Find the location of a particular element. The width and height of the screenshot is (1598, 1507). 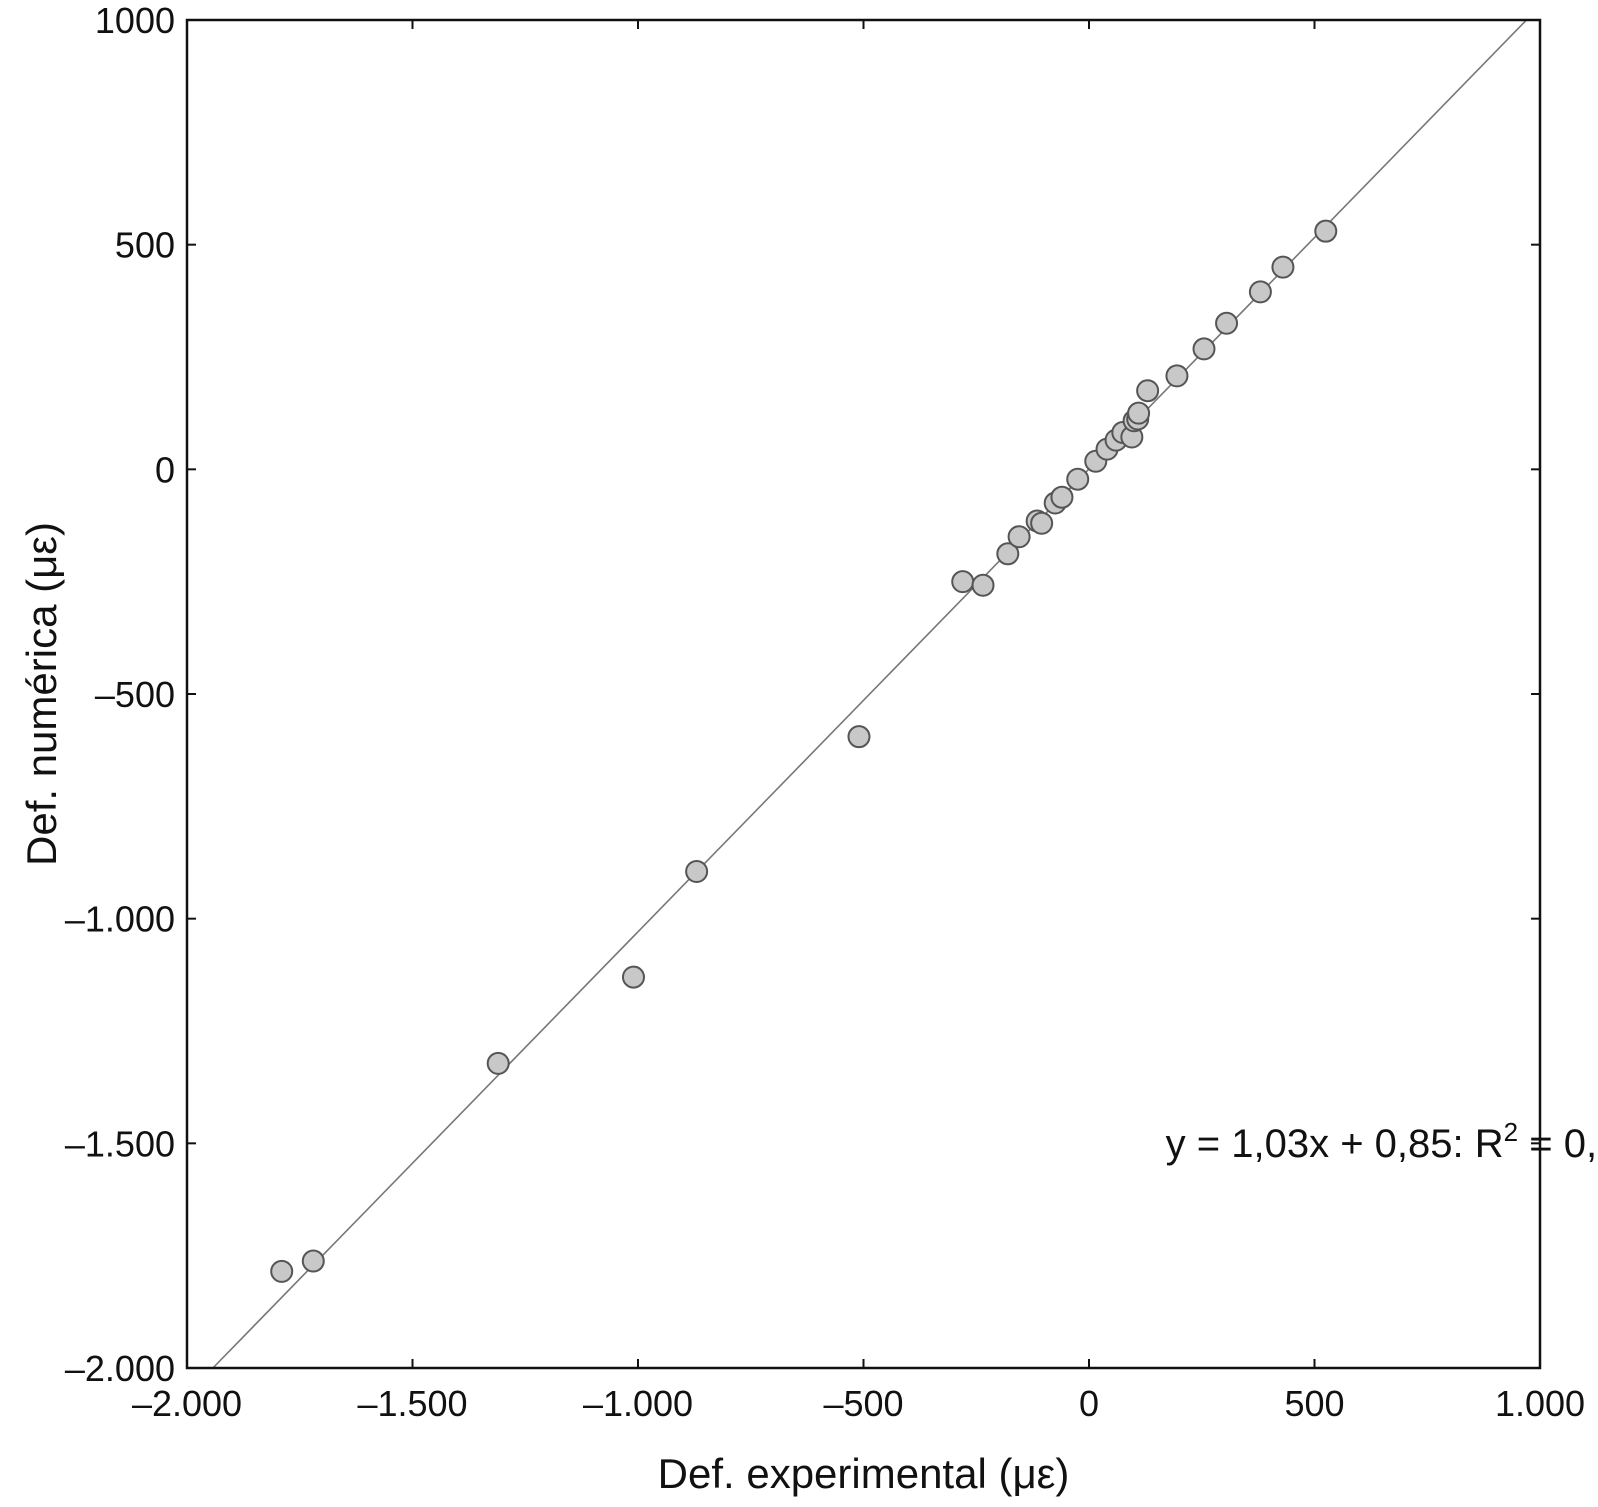

x-tick-label: –1.500 is located at coordinates (412, 1403).